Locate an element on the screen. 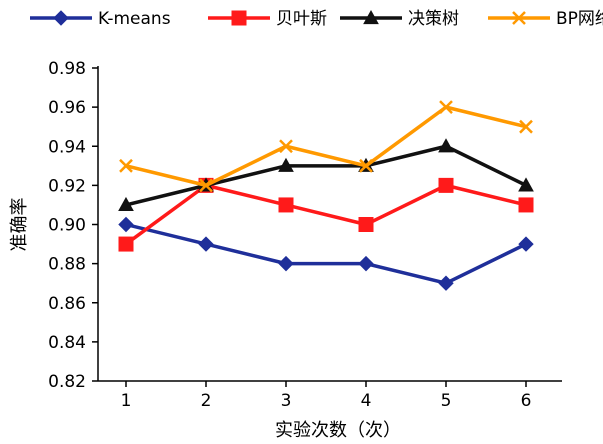 Image resolution: width=603 pixels, height=444 pixels. x-axis-title: 实验次数（次） is located at coordinates (338, 430).